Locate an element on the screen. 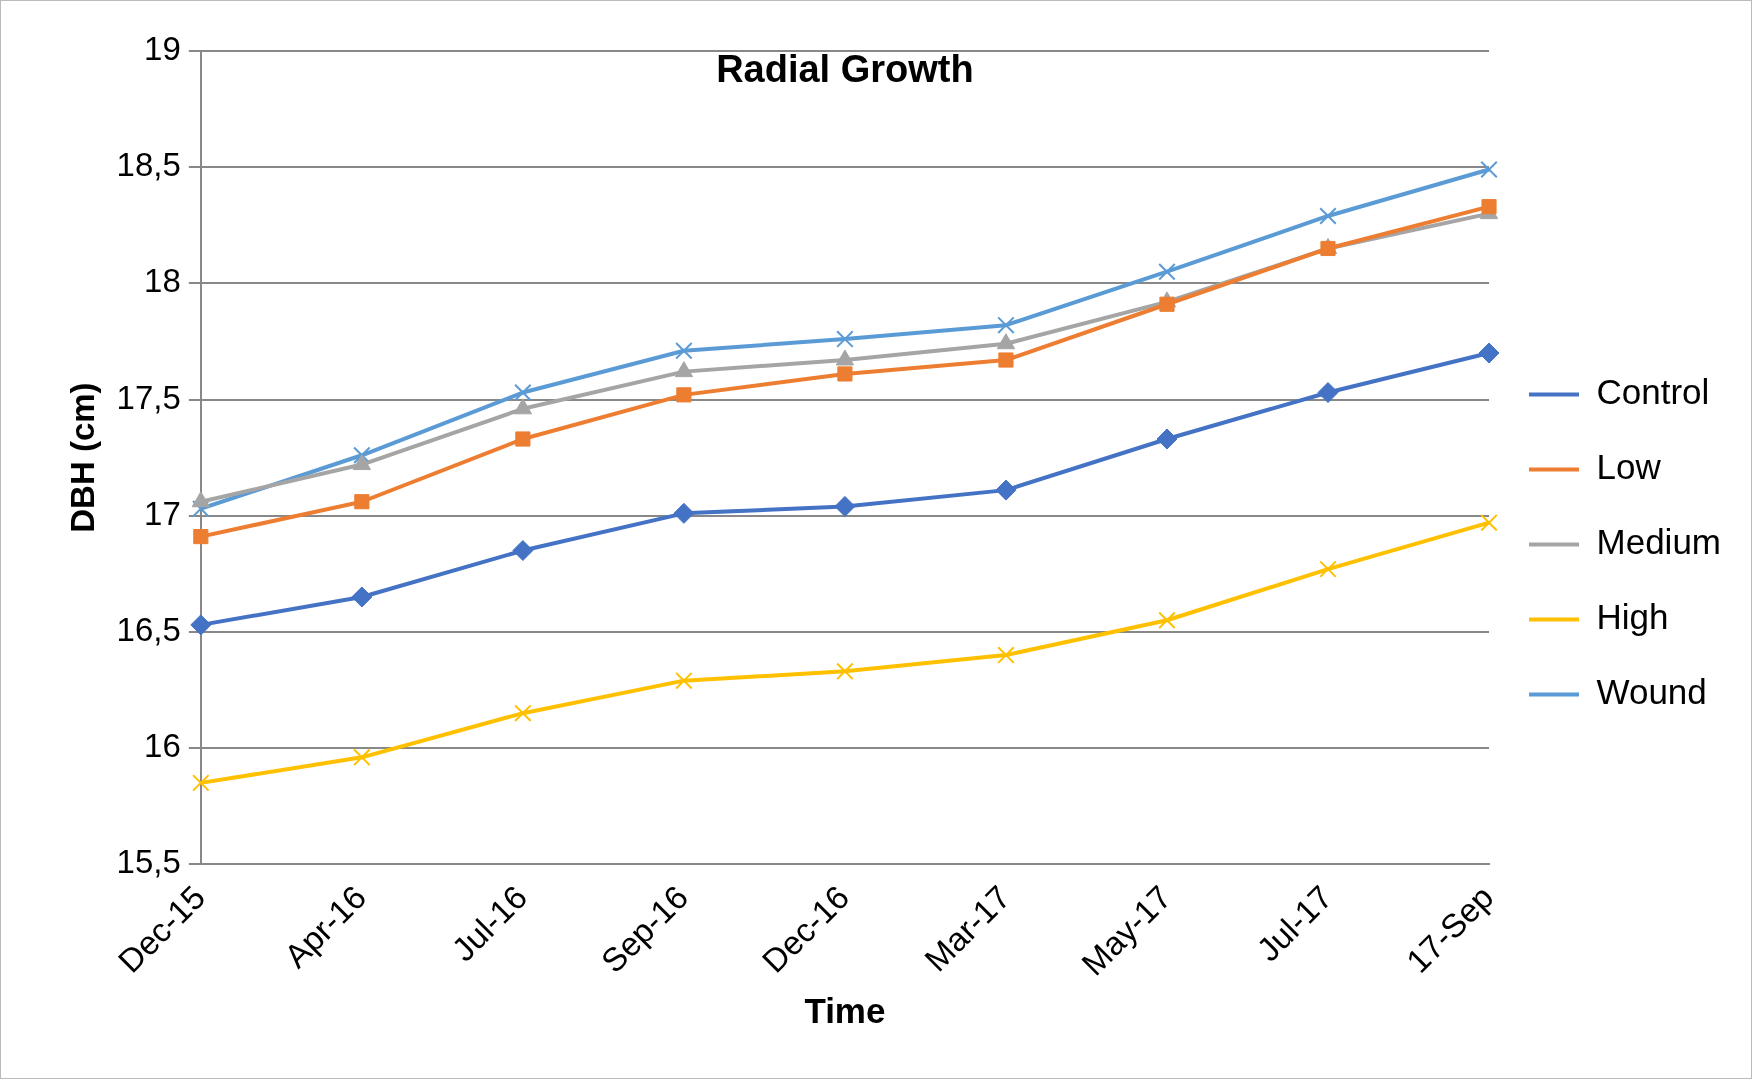 The image size is (1752, 1079). legend-label: Medium is located at coordinates (1658, 542).